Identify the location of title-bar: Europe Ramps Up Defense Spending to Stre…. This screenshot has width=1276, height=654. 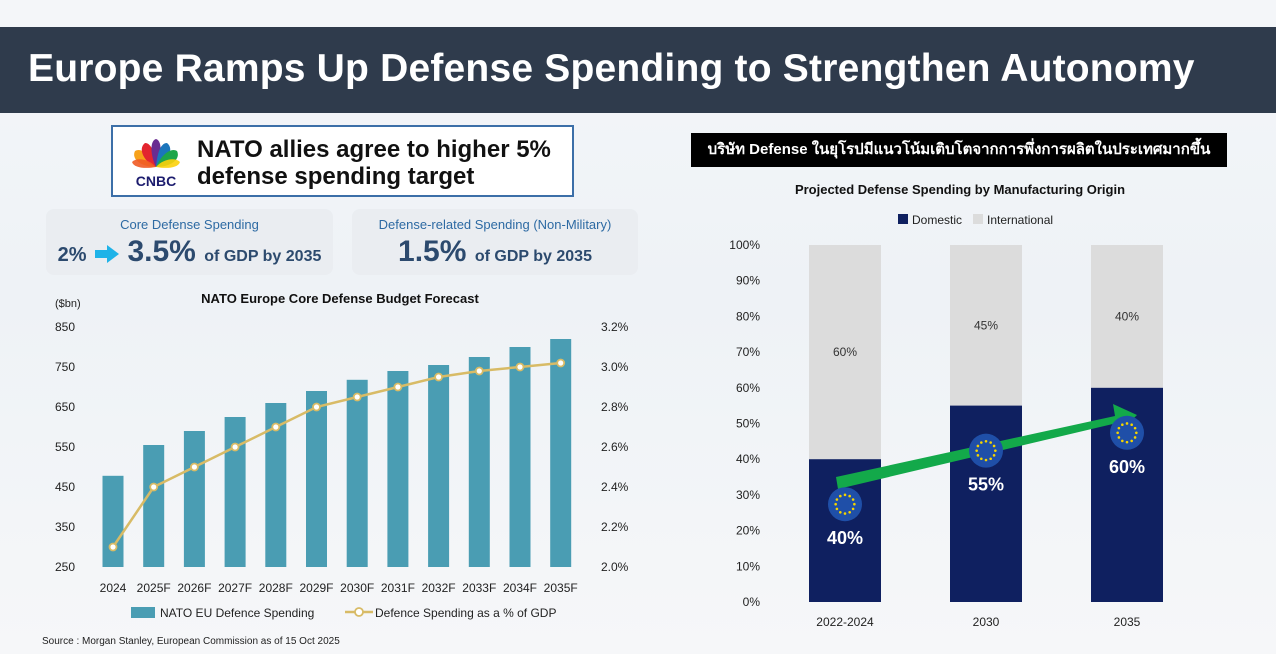
(638, 70).